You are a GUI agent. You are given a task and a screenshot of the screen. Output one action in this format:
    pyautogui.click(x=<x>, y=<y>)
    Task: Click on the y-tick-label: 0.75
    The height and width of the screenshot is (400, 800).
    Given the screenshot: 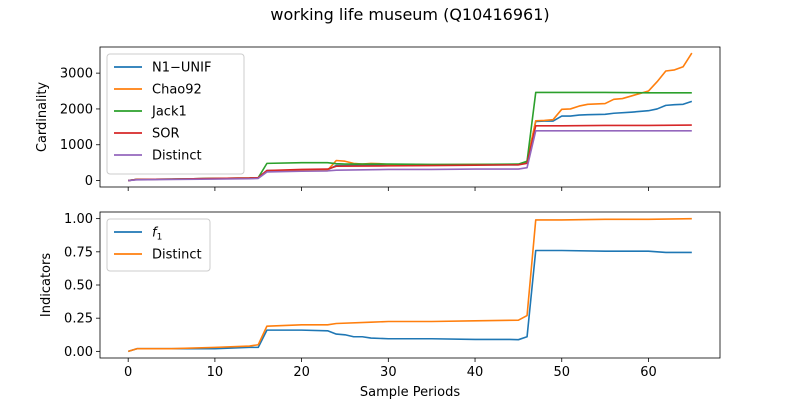 What is the action you would take?
    pyautogui.click(x=78, y=252)
    